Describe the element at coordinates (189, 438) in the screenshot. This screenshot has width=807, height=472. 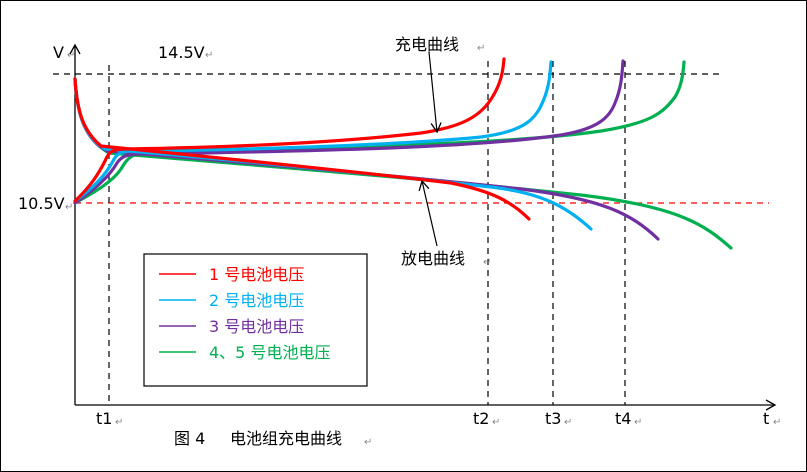
I see `figure-caption-number: 图 4` at that location.